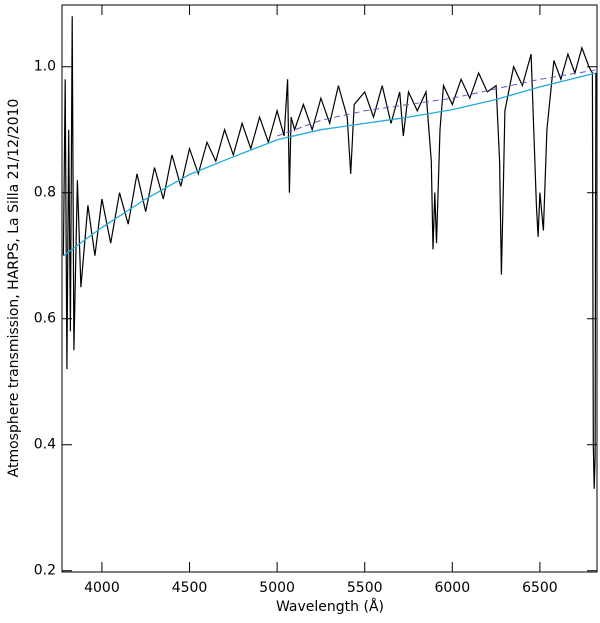 The image size is (600, 623). What do you see at coordinates (45, 67) in the screenshot?
I see `y-tick-label: 1.0` at bounding box center [45, 67].